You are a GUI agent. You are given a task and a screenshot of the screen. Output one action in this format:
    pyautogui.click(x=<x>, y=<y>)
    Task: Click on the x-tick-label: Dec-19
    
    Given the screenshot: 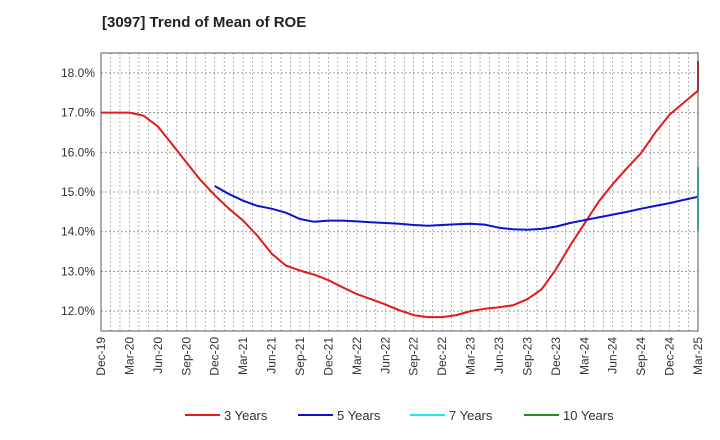 What is the action you would take?
    pyautogui.click(x=101, y=356)
    